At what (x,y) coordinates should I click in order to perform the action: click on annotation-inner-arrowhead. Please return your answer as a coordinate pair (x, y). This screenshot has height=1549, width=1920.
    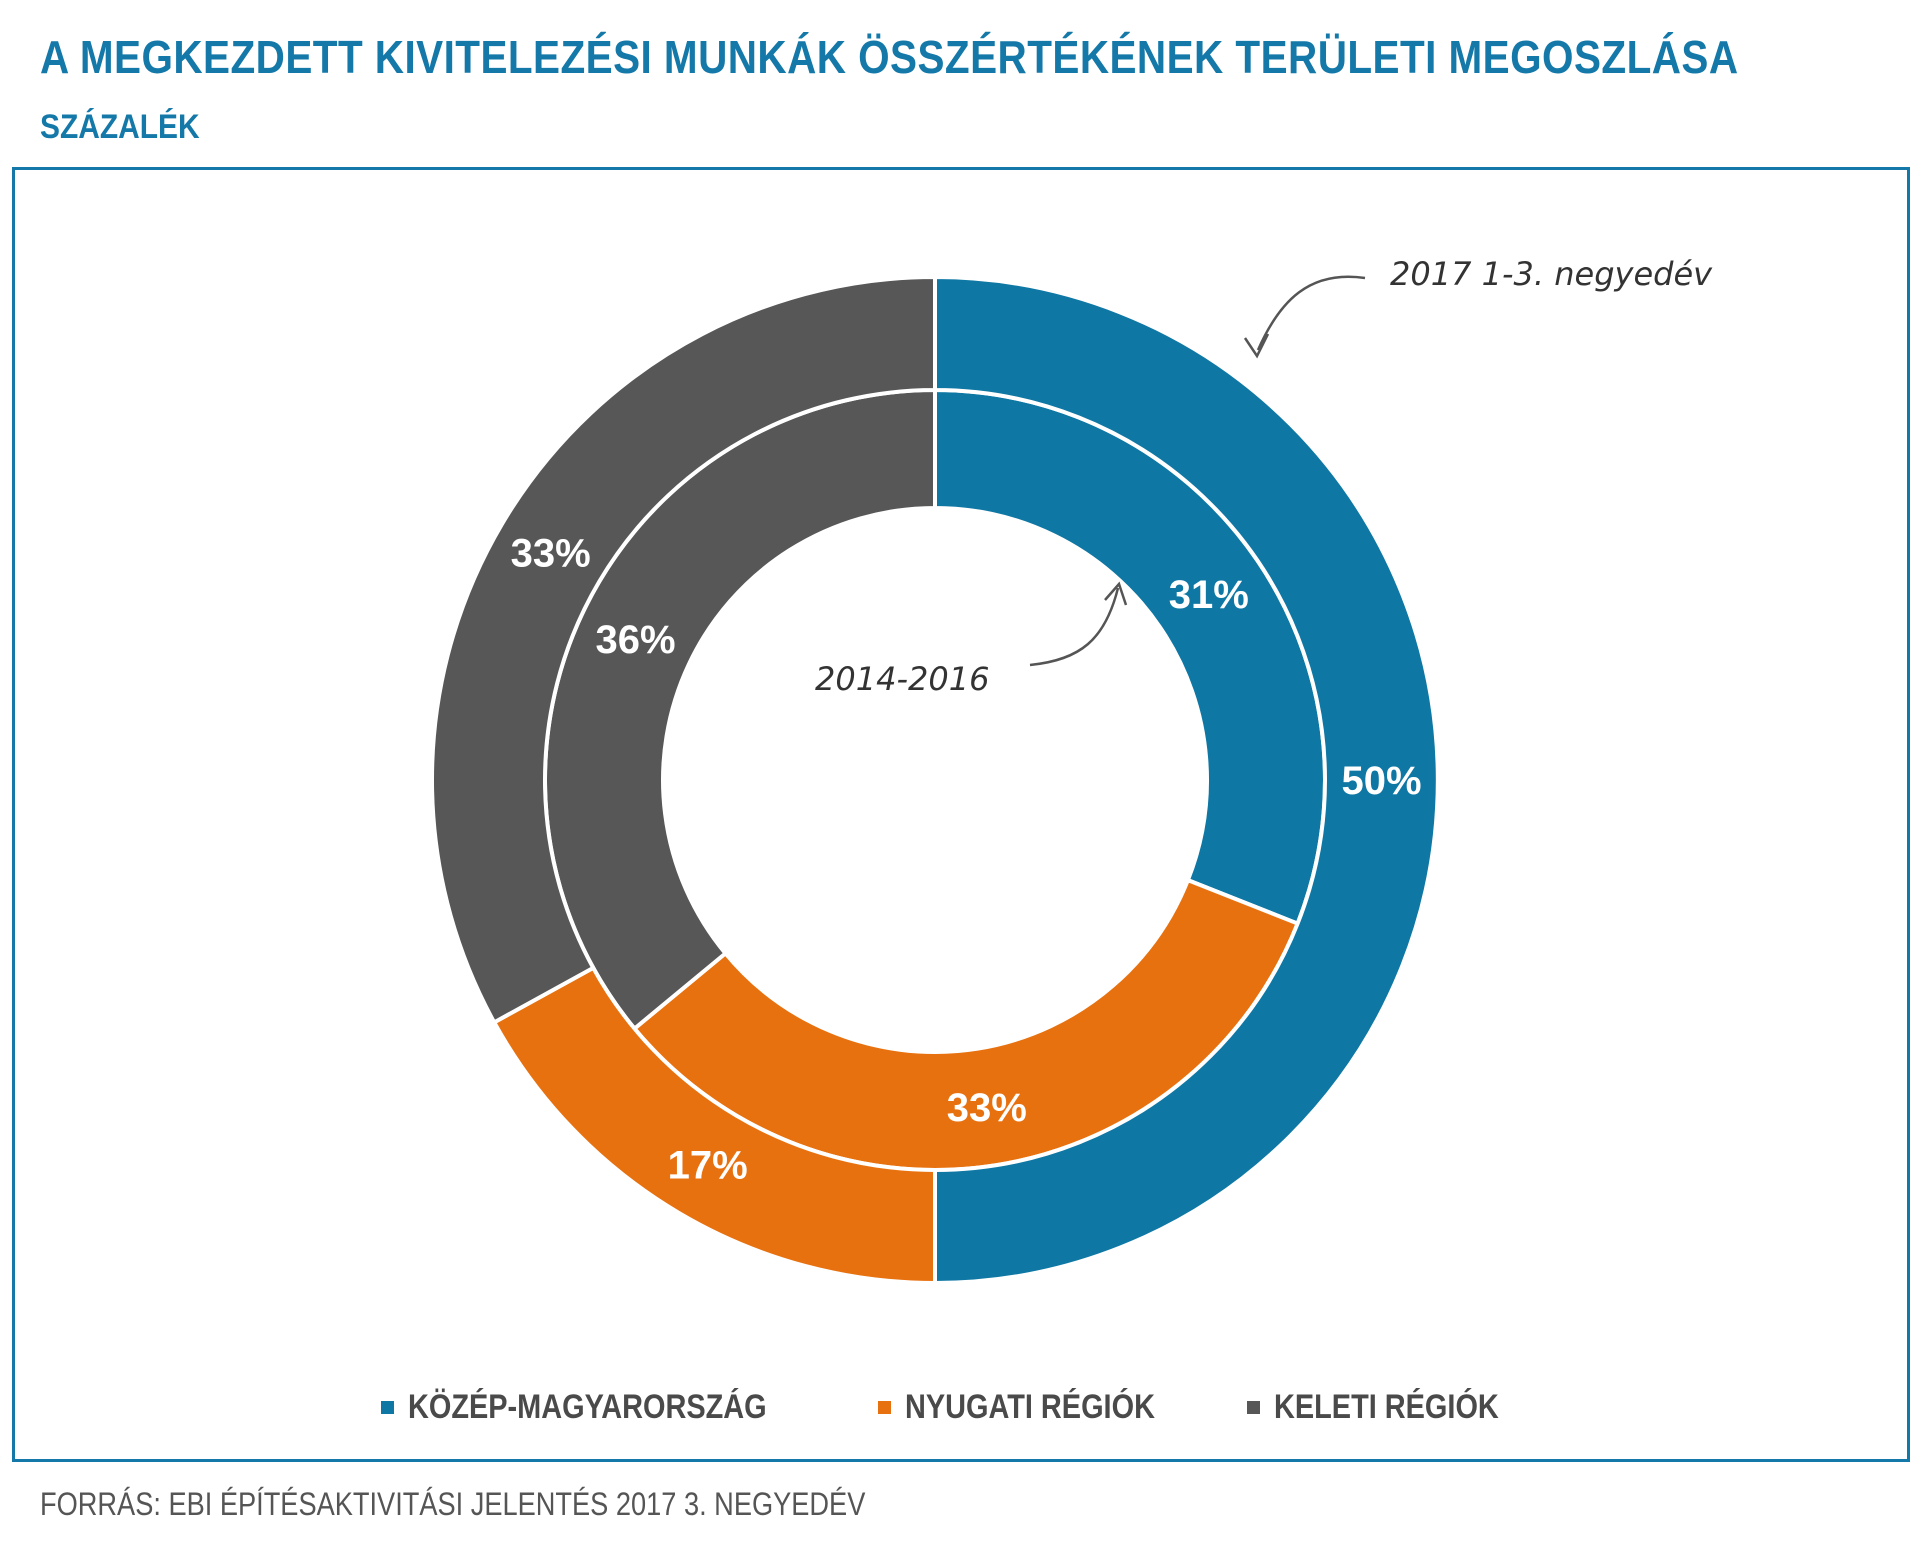
    Looking at the image, I should click on (1116, 593).